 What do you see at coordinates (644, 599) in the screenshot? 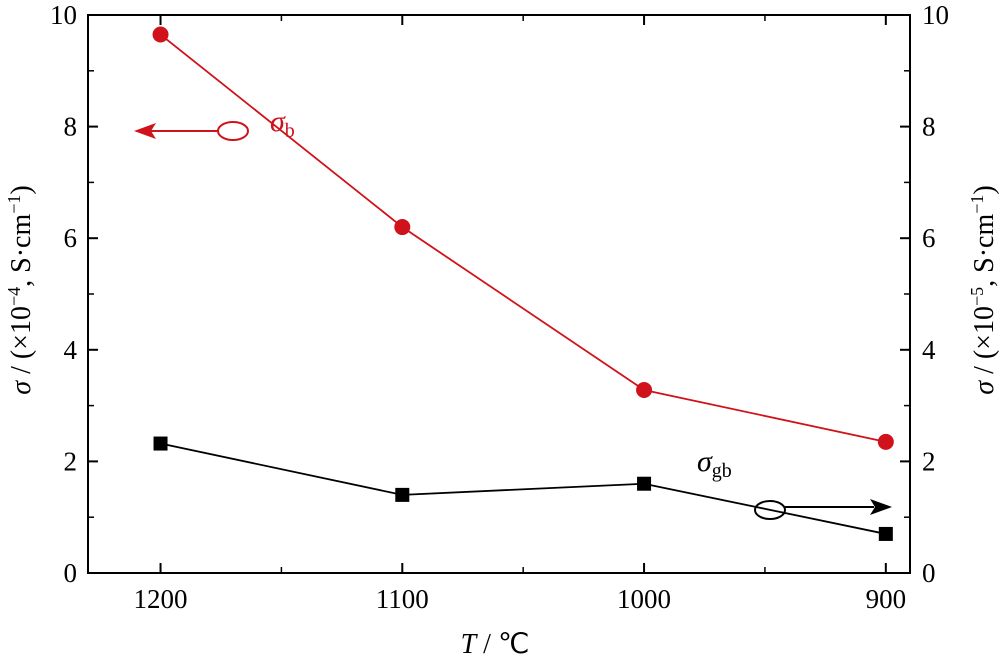
I see `x-tick-label: 1000` at bounding box center [644, 599].